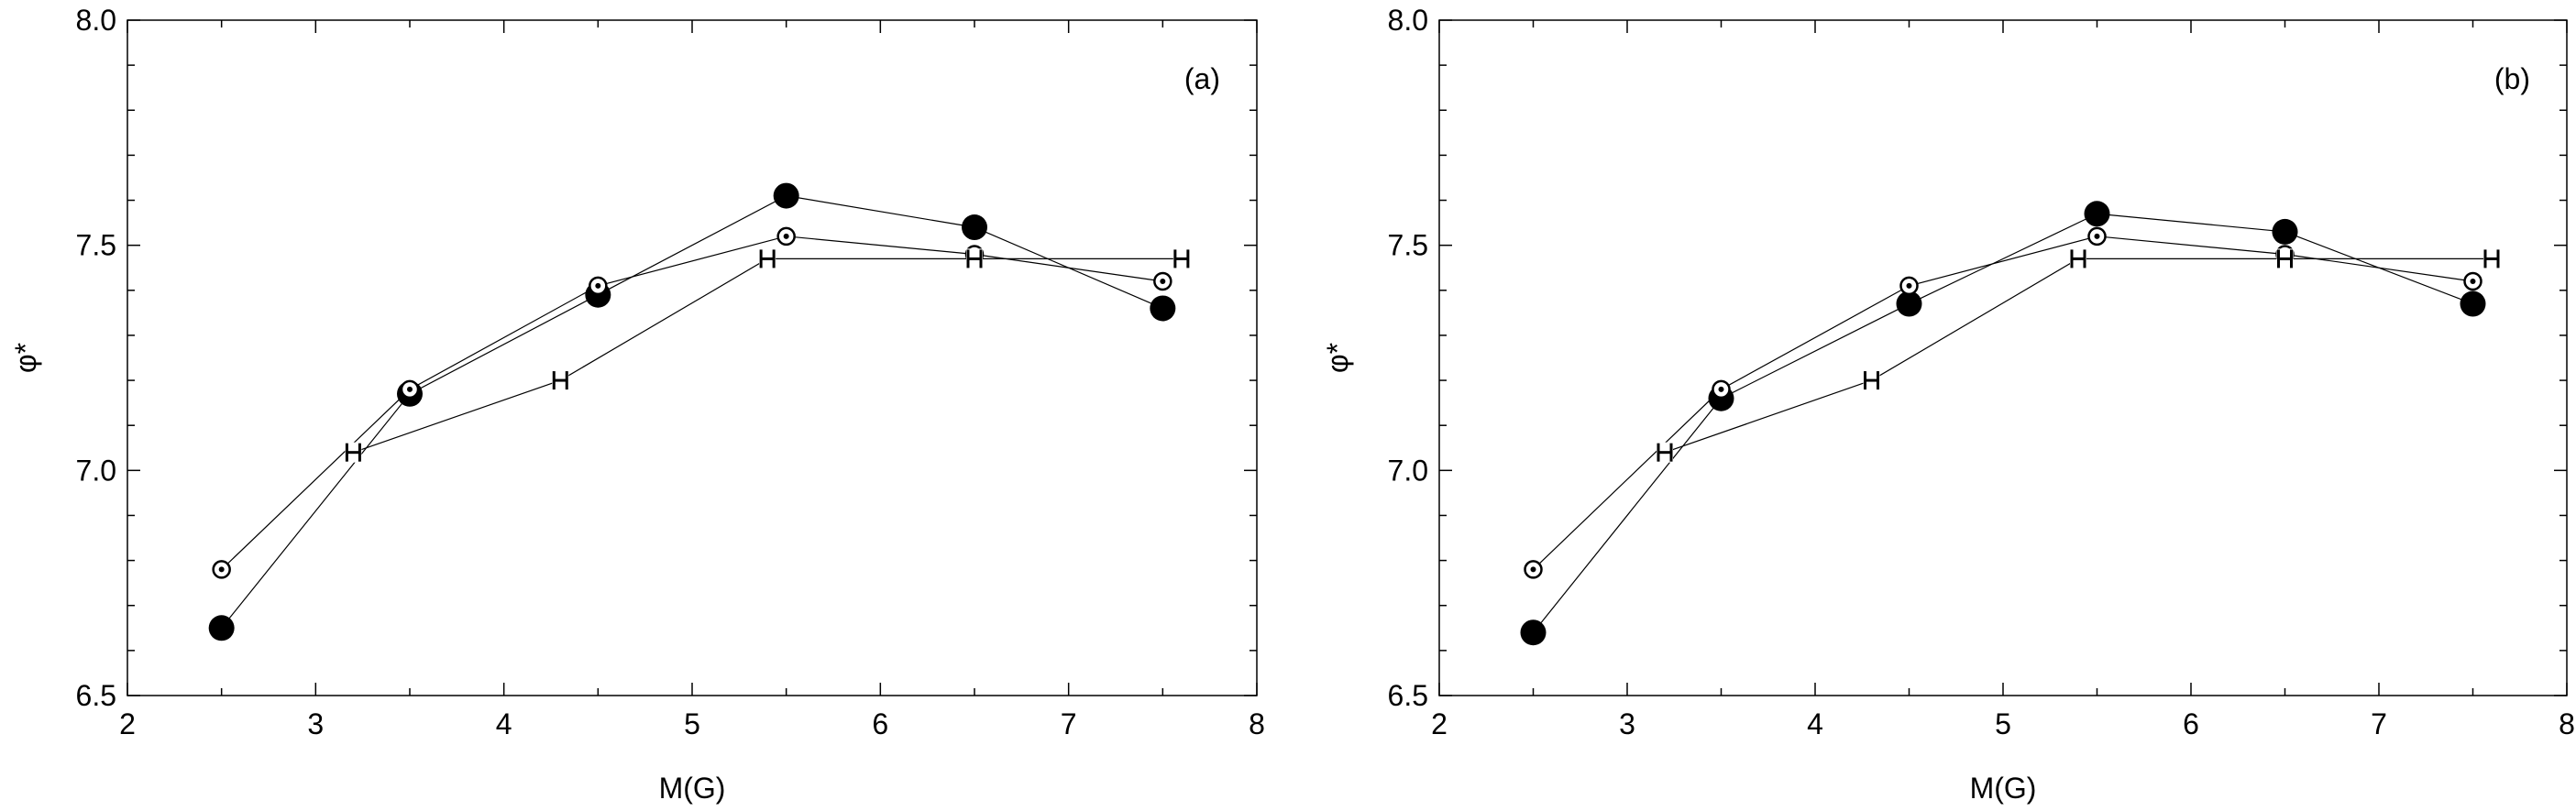  I want to click on panel-label: (a), so click(1202, 78).